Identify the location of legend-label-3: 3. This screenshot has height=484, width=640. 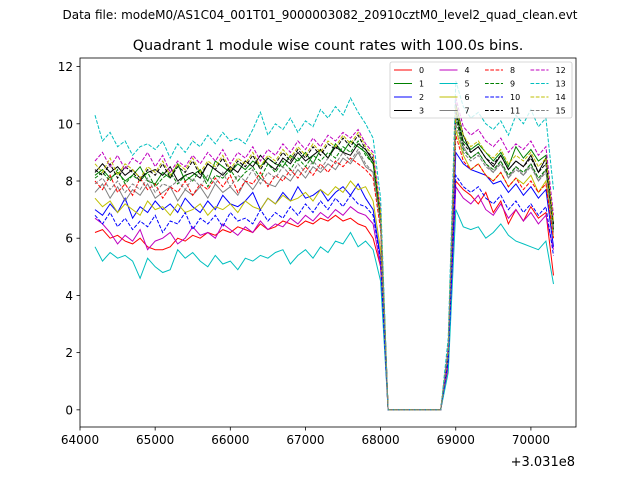
(421, 111).